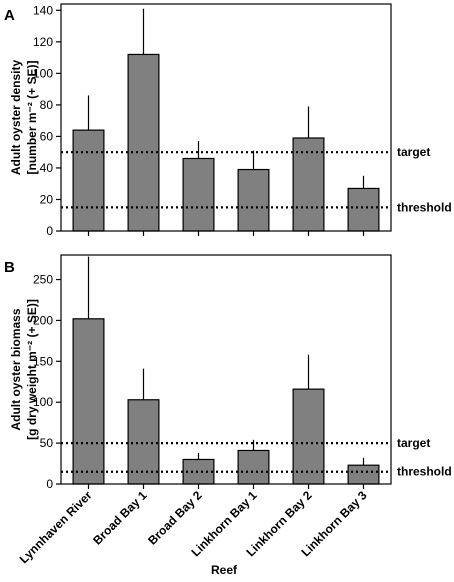  What do you see at coordinates (47, 168) in the screenshot?
I see `y-tick-label: 40` at bounding box center [47, 168].